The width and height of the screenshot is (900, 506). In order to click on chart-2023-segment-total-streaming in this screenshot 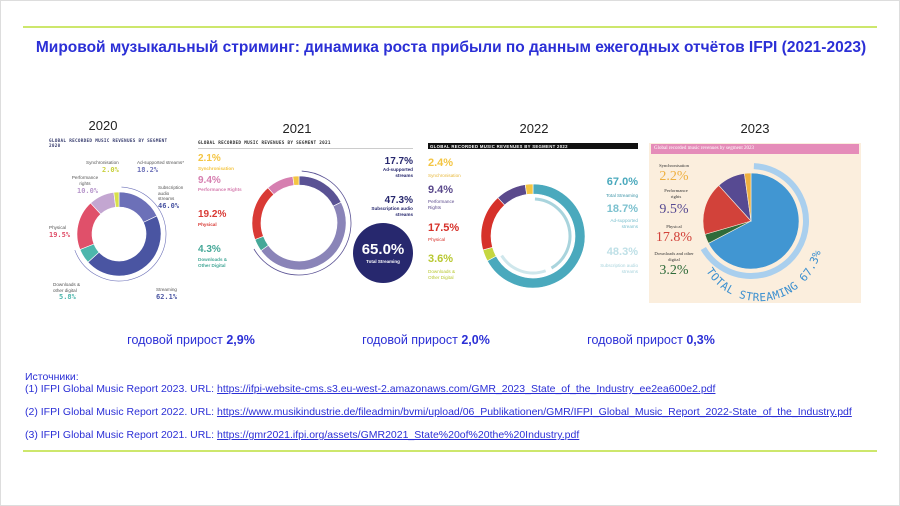, I will do `click(754, 221)`.